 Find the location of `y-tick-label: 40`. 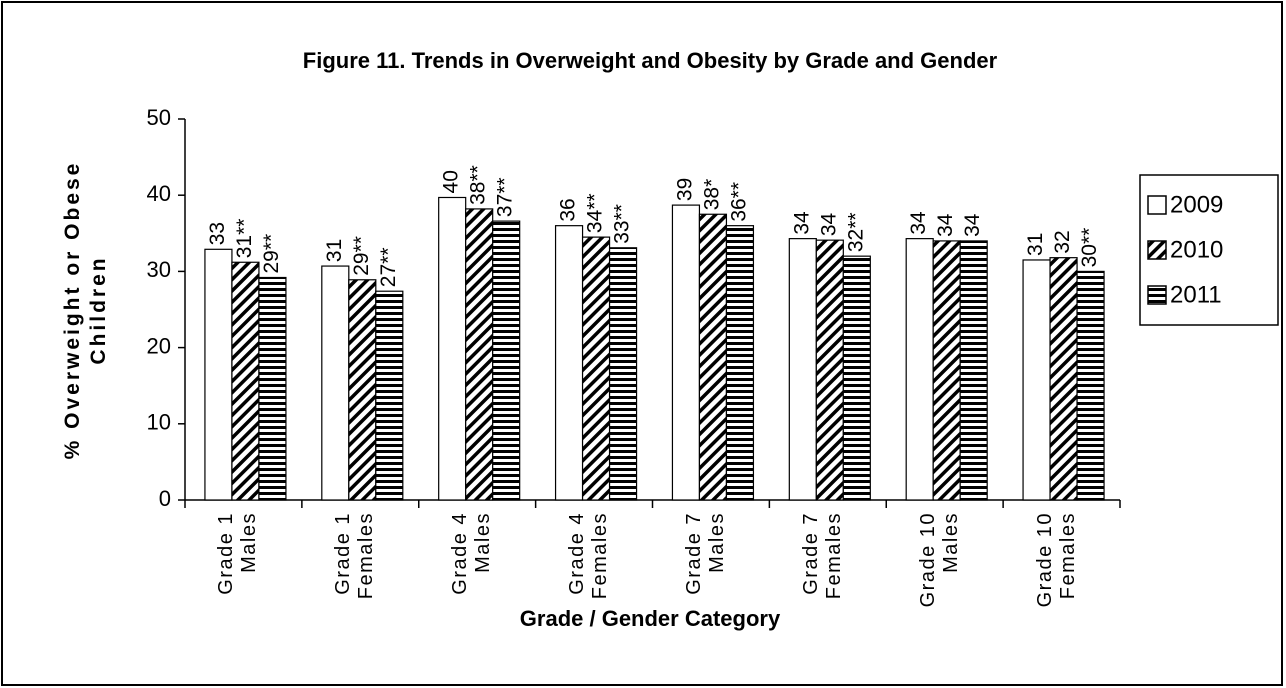

y-tick-label: 40 is located at coordinates (159, 193).